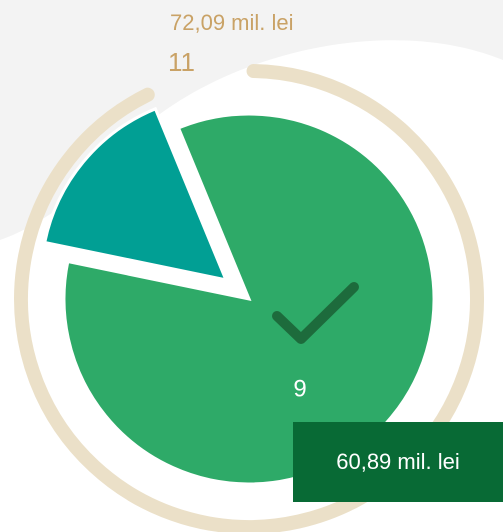 The height and width of the screenshot is (532, 503). What do you see at coordinates (299, 388) in the screenshot?
I see `slice-count: 9` at bounding box center [299, 388].